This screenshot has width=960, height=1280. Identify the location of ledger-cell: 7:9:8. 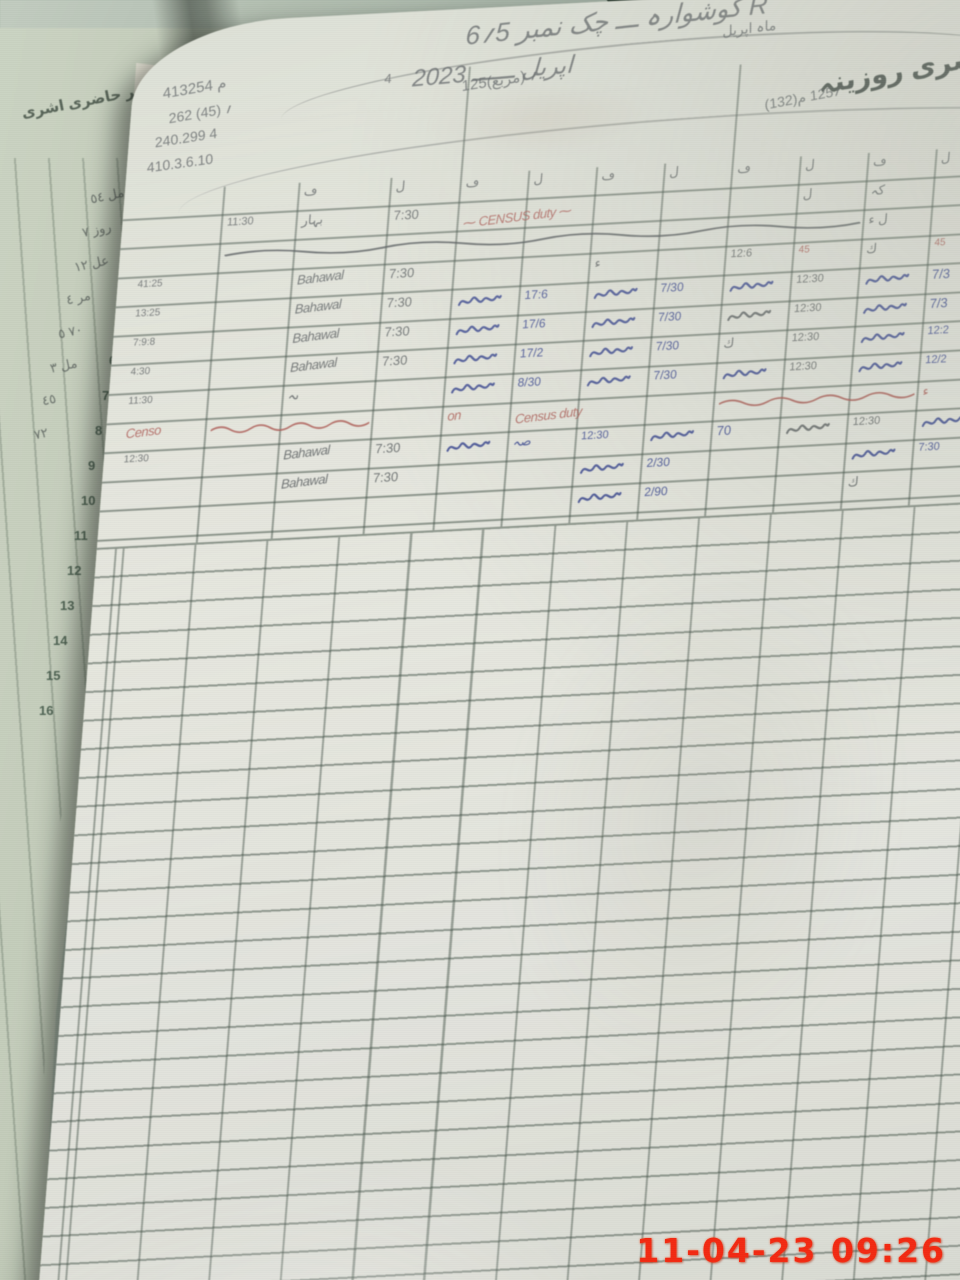
(144, 342).